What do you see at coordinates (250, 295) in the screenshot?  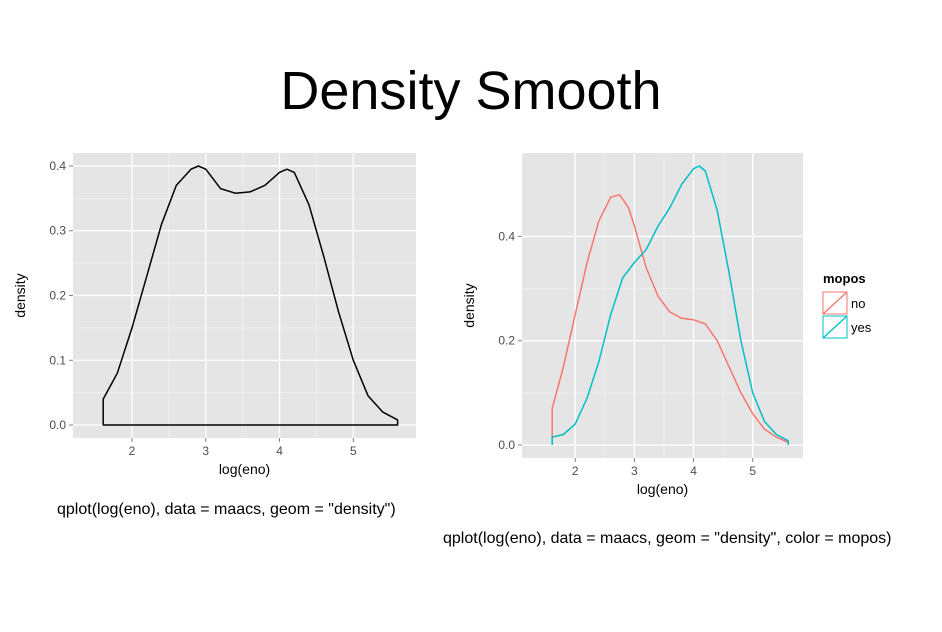 I see `density-curve-all` at bounding box center [250, 295].